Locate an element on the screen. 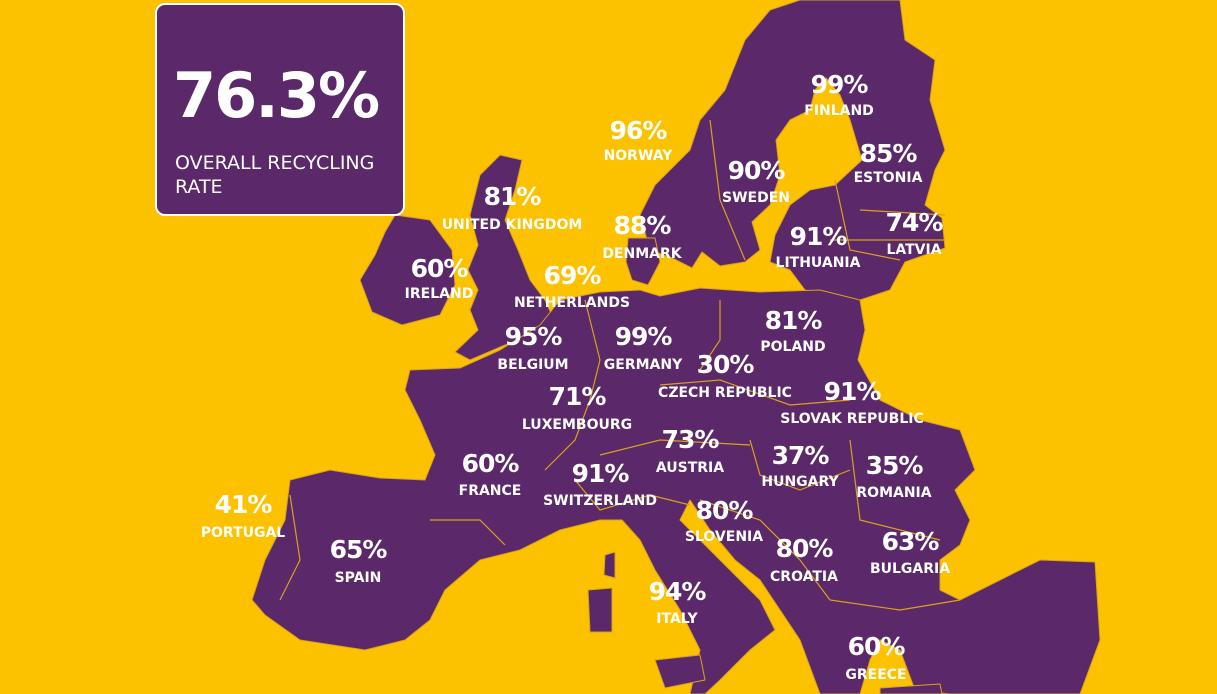 Image resolution: width=1217 pixels, height=694 pixels. rate-portugal: 41% is located at coordinates (244, 504).